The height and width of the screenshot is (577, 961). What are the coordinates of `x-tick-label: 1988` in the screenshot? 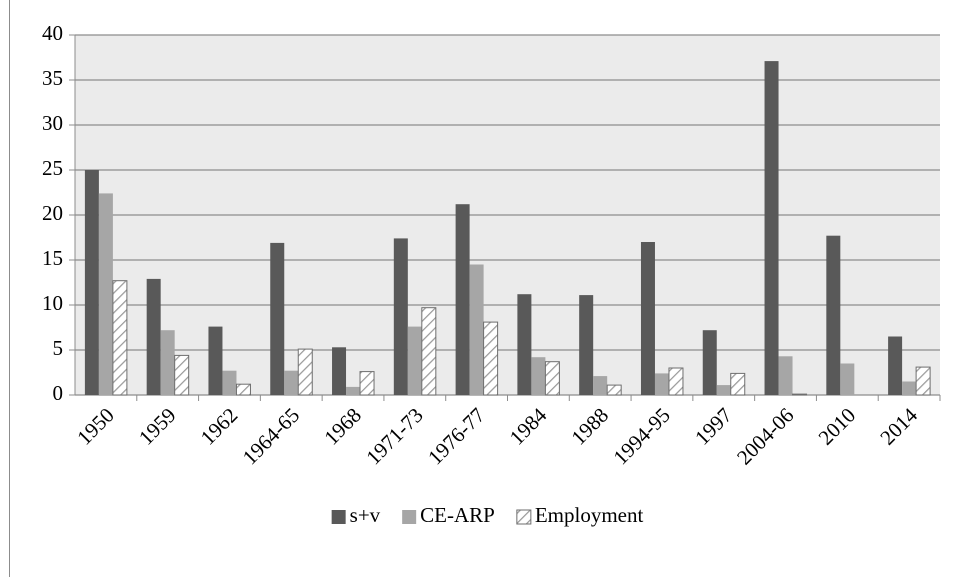 It's located at (589, 426).